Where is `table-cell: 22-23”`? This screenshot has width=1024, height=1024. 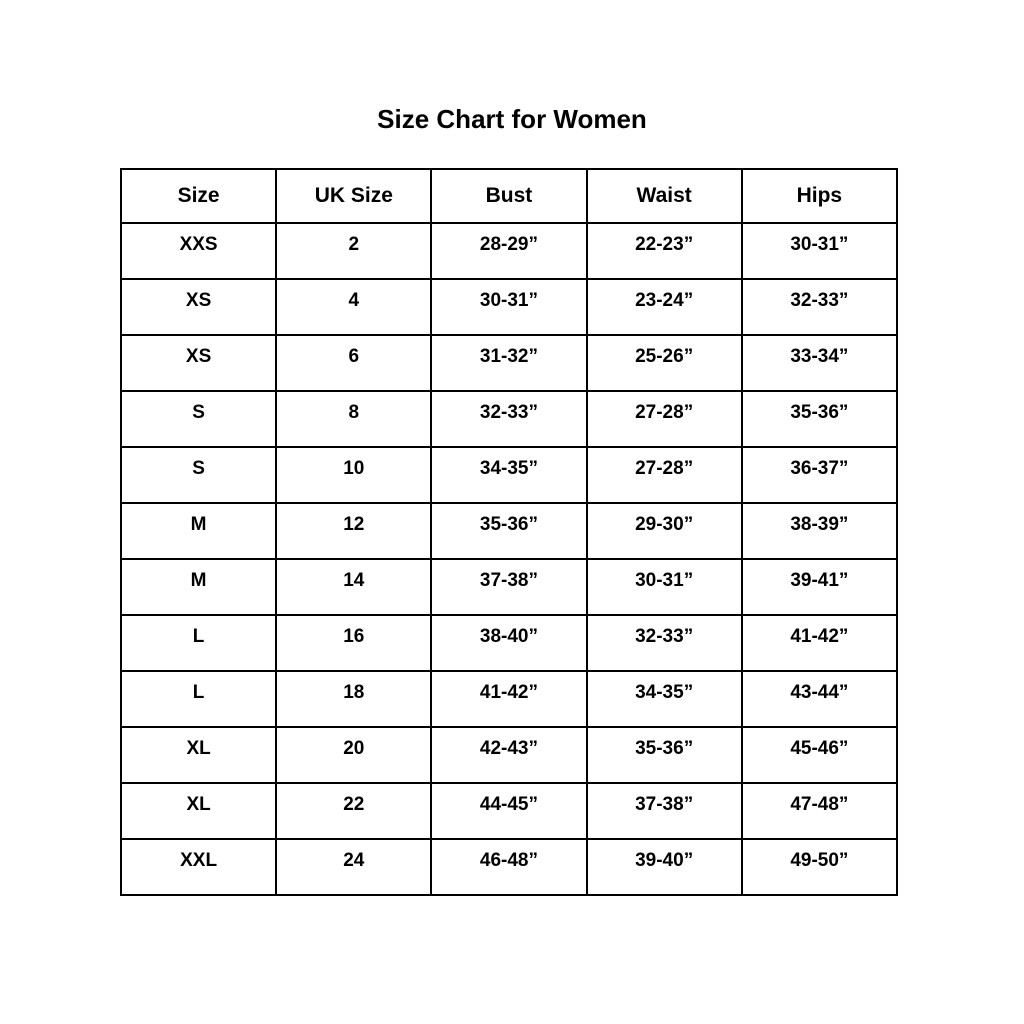 table-cell: 22-23” is located at coordinates (664, 251).